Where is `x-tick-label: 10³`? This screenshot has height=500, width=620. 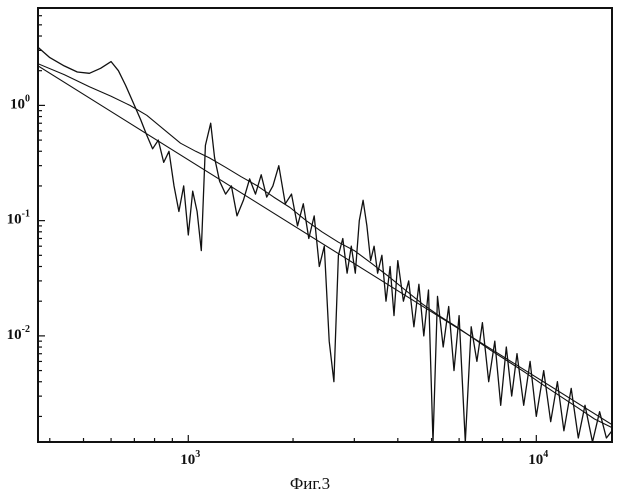 x-tick-label: 10³ is located at coordinates (190, 458).